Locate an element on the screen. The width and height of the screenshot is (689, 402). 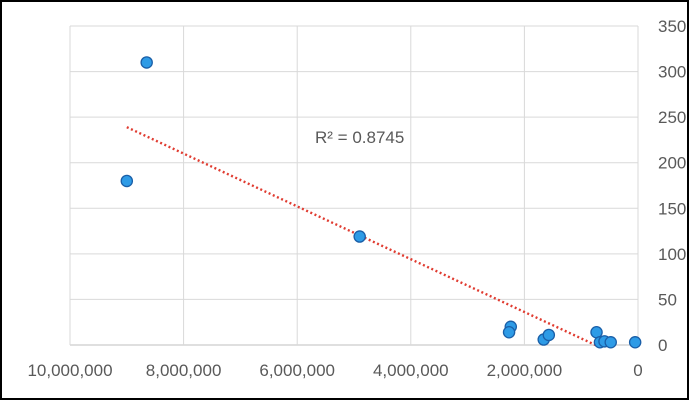
y-axis-ticks: 0 50 100 150 200 250 300 350 is located at coordinates (672, 186).